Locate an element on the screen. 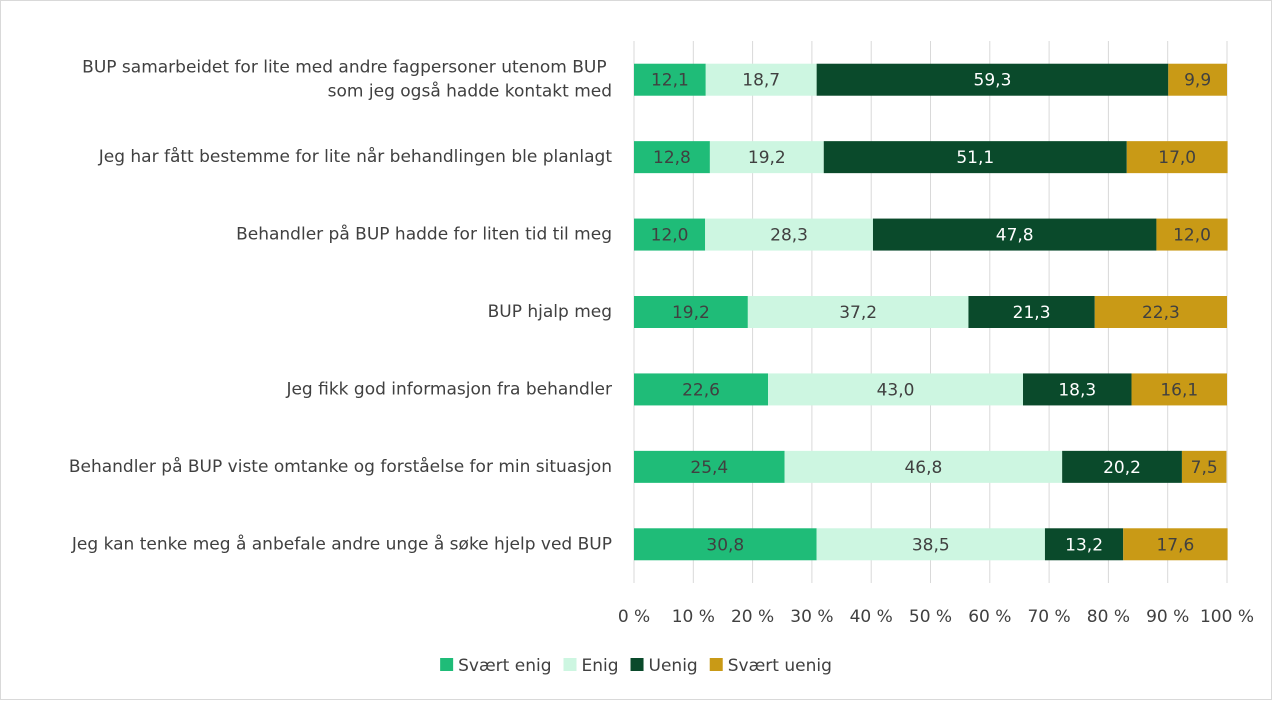 This screenshot has width=1272, height=704. data-label: 17,0 is located at coordinates (1177, 158).